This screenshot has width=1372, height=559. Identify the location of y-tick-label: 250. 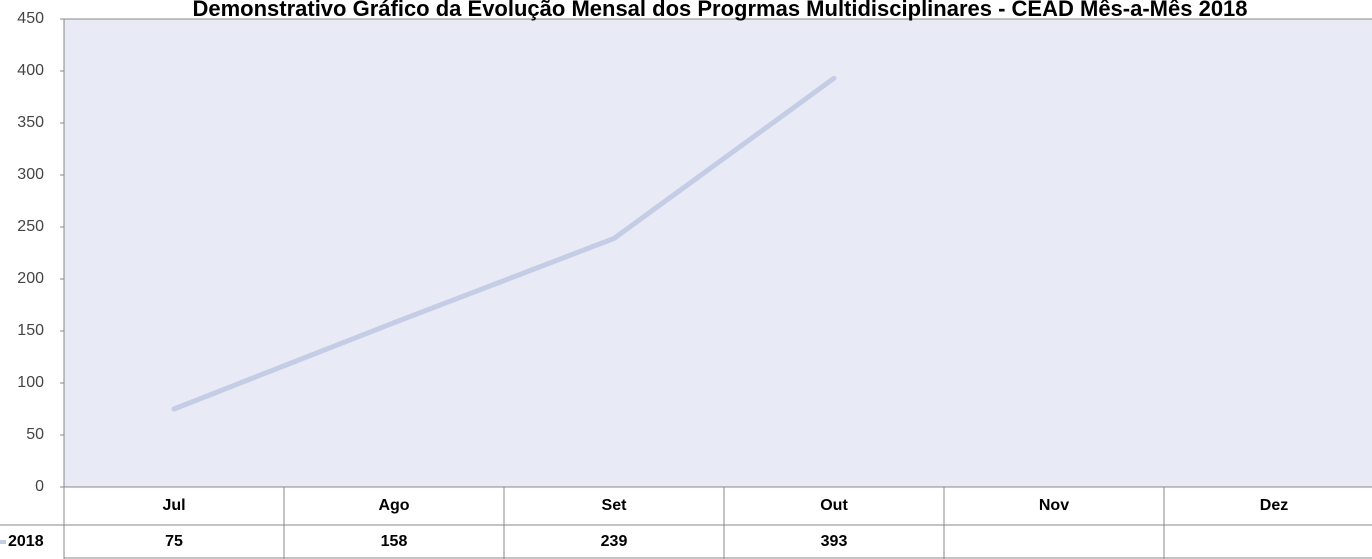
(30, 226).